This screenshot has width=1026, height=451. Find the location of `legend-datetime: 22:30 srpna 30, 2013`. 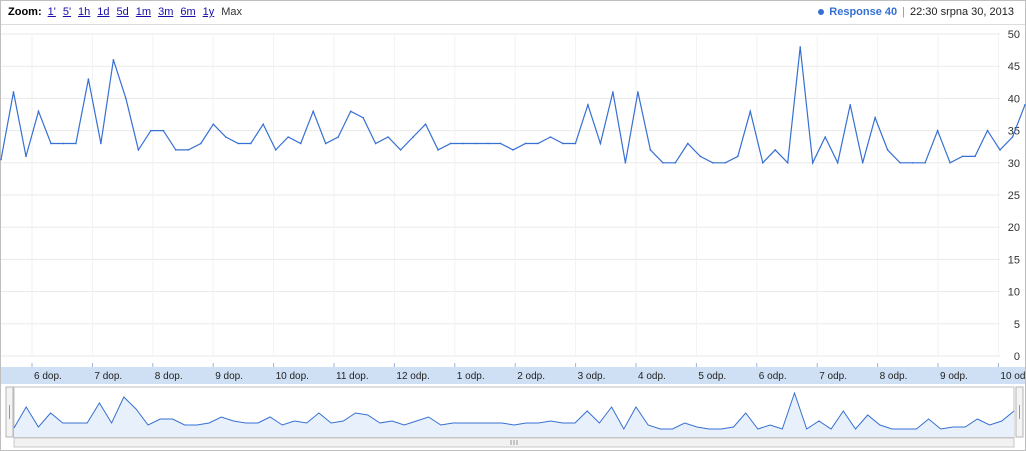

legend-datetime: 22:30 srpna 30, 2013 is located at coordinates (962, 12).